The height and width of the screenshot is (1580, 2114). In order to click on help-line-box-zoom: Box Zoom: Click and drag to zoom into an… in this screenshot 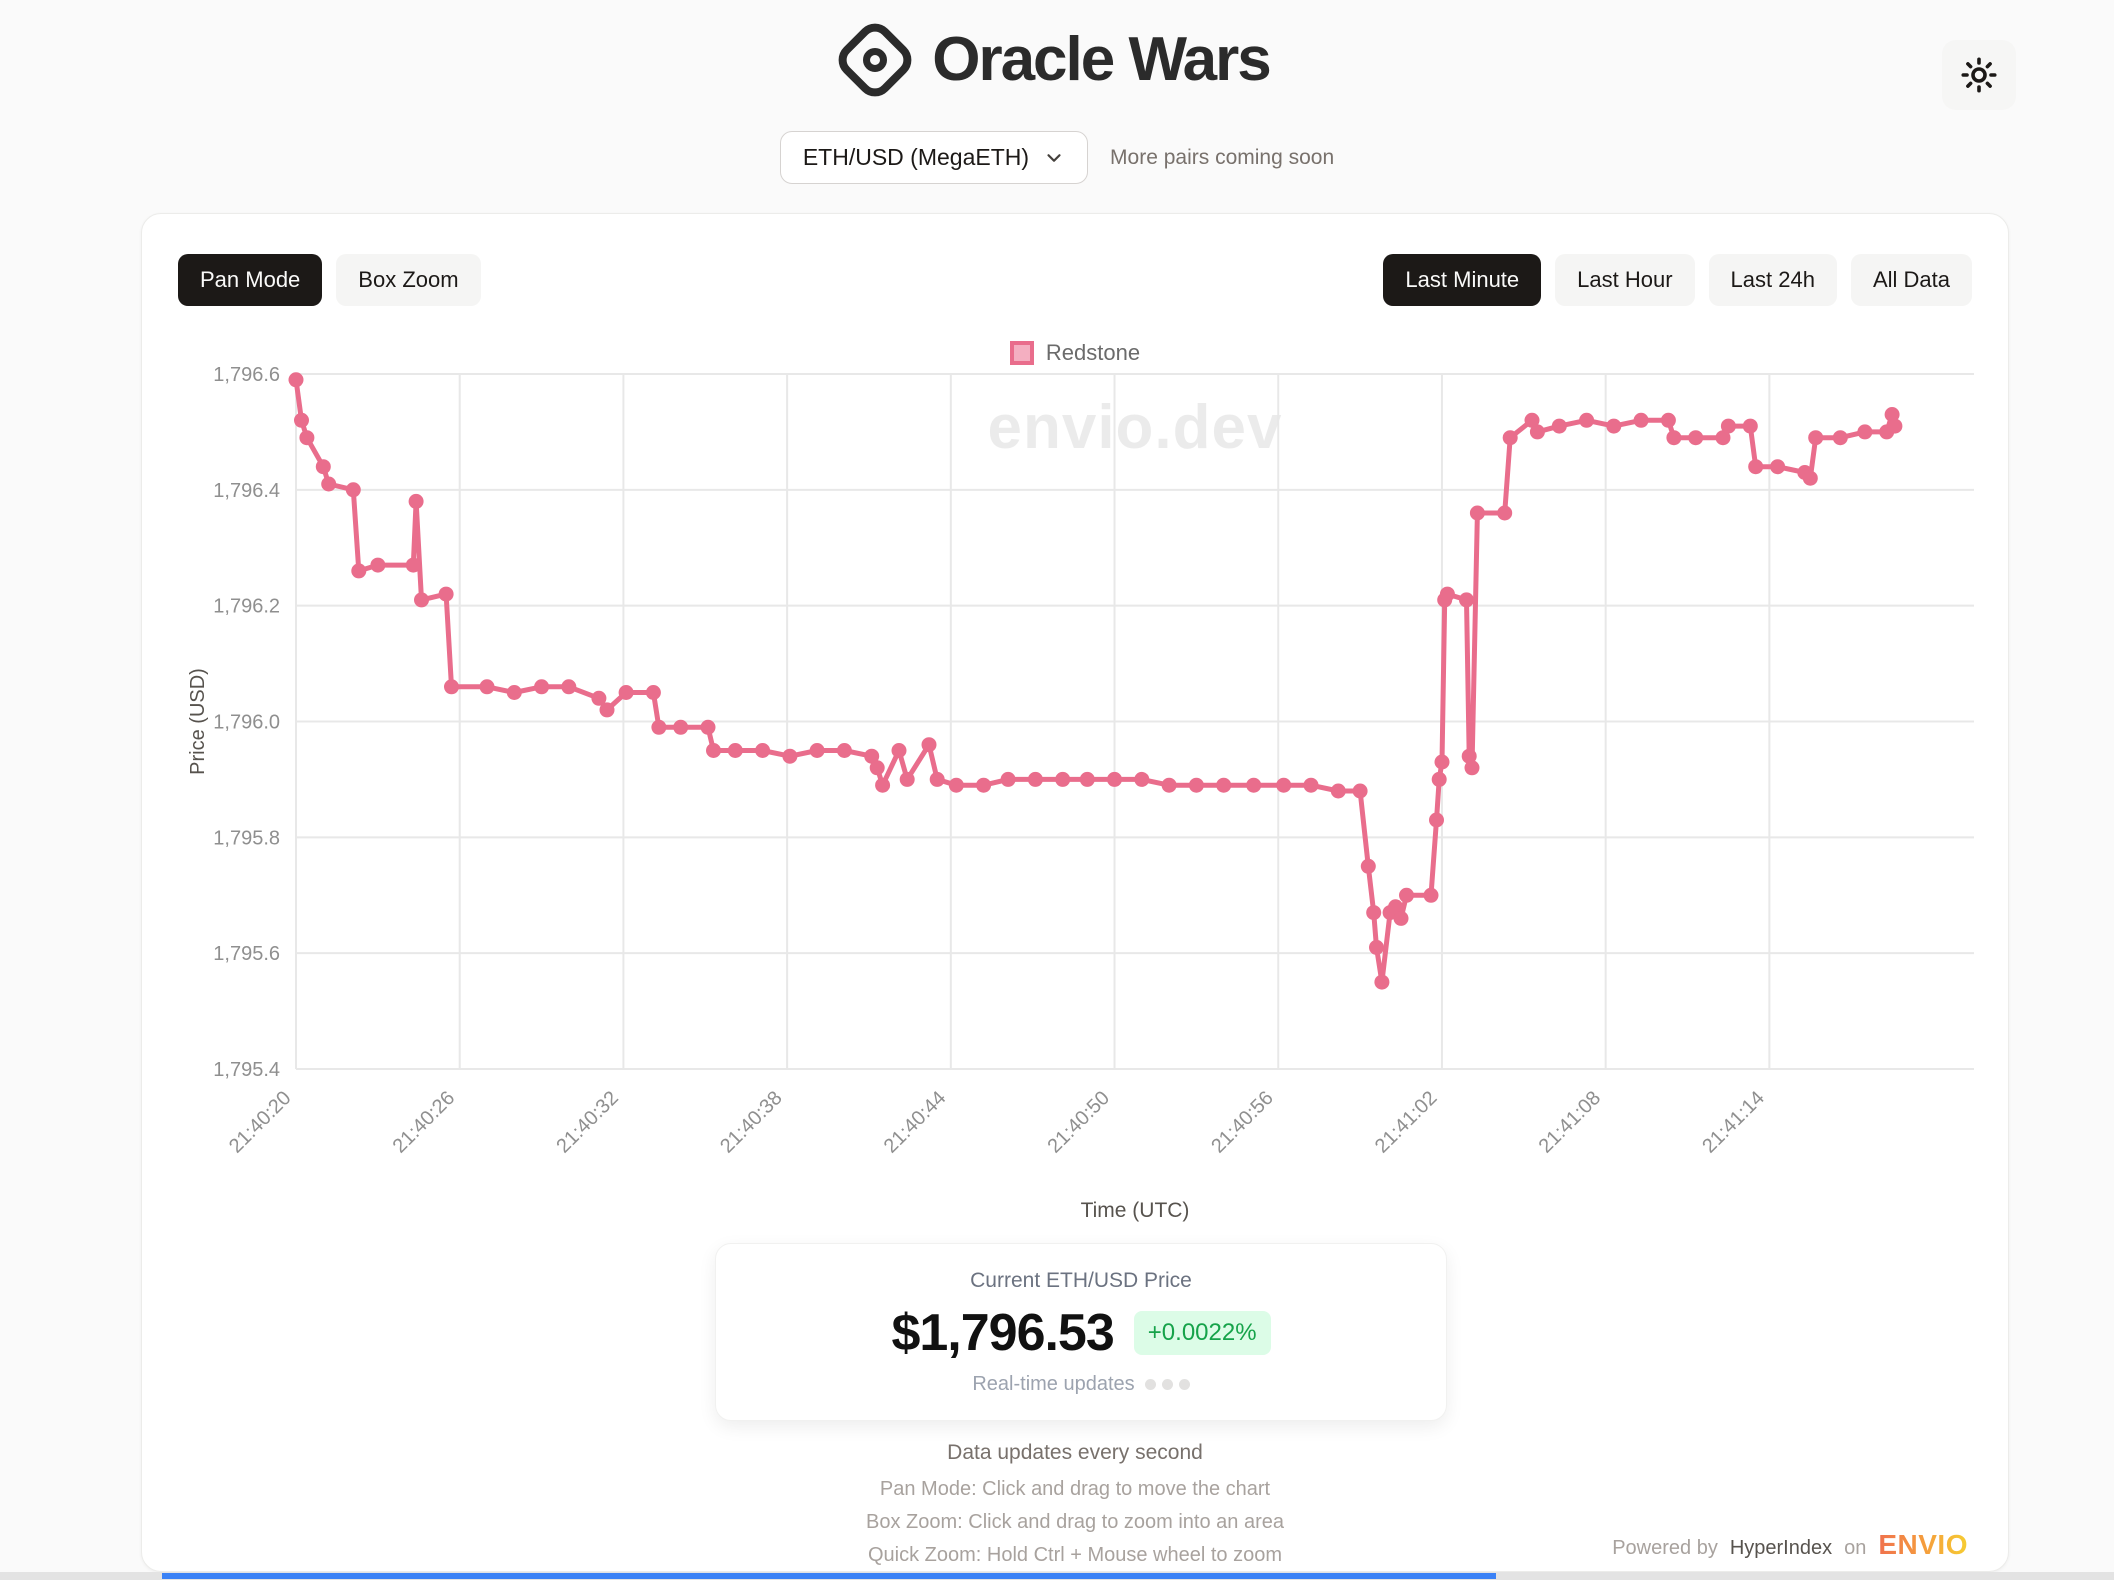, I will do `click(1075, 1522)`.